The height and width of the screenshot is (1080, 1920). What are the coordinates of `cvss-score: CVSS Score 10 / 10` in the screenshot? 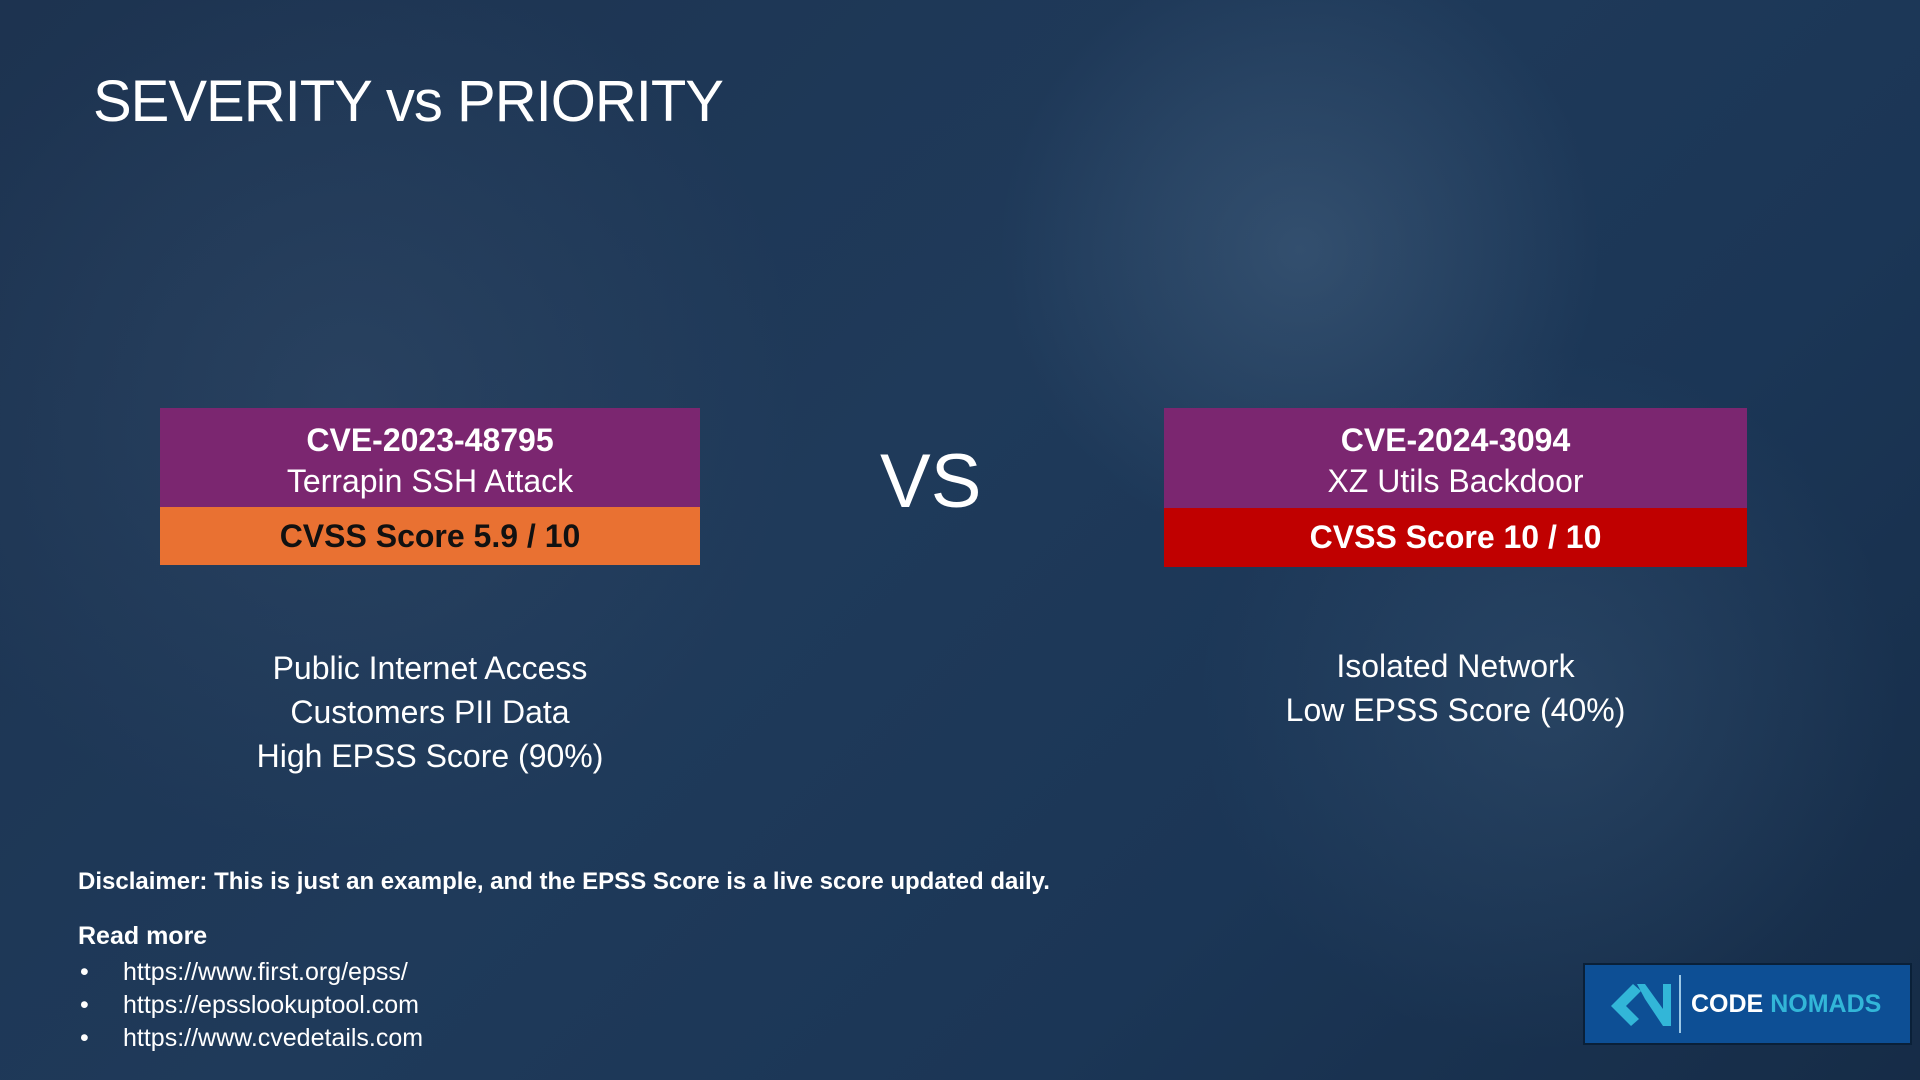 It's located at (1455, 537).